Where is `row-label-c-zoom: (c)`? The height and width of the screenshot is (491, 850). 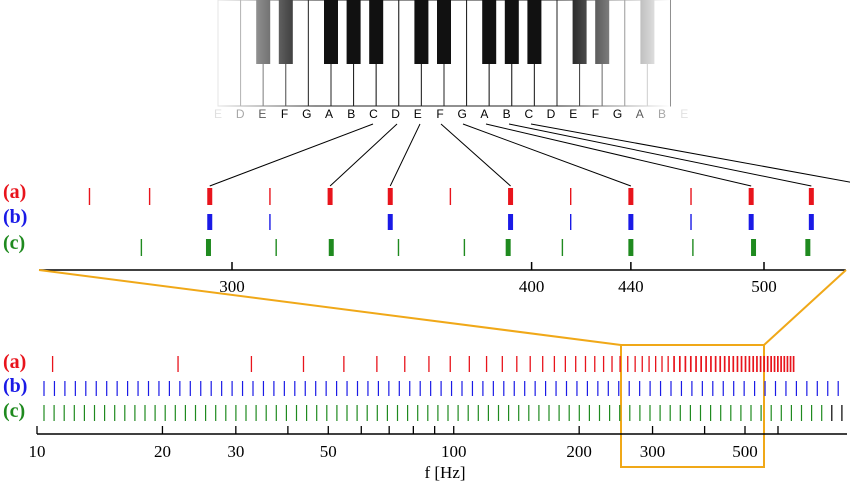 row-label-c-zoom: (c) is located at coordinates (14, 243).